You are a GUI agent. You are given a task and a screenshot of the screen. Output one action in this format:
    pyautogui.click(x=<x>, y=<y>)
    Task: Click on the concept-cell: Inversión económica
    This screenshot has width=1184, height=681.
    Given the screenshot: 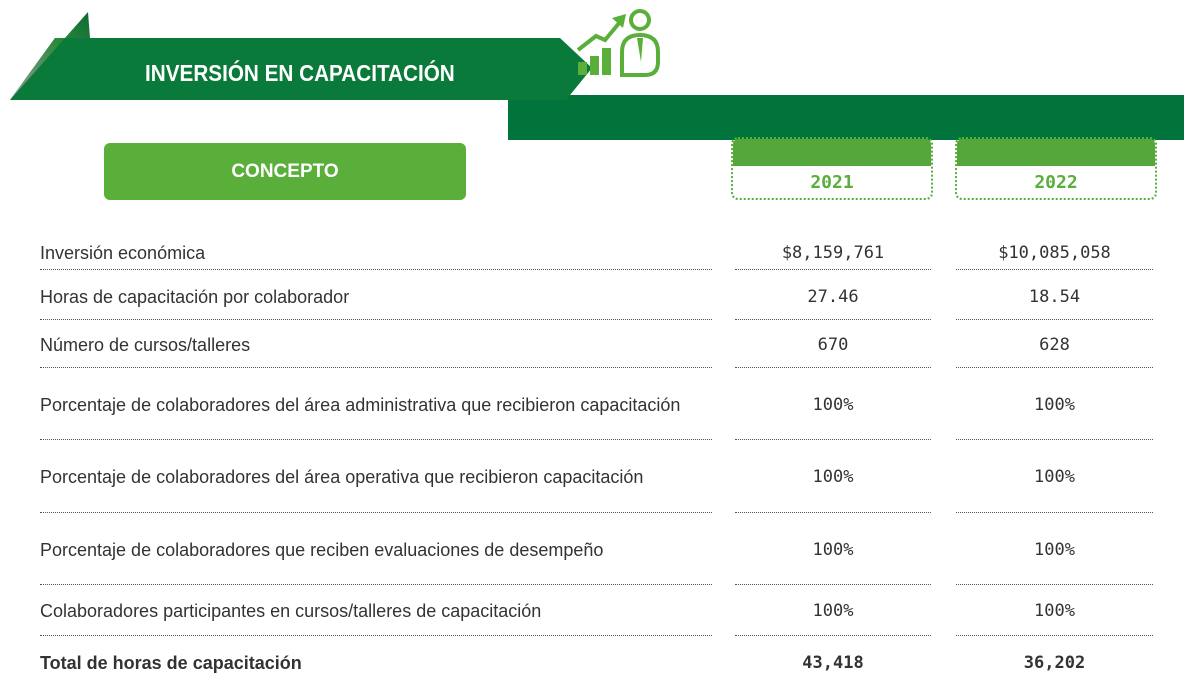 What is the action you would take?
    pyautogui.click(x=376, y=253)
    